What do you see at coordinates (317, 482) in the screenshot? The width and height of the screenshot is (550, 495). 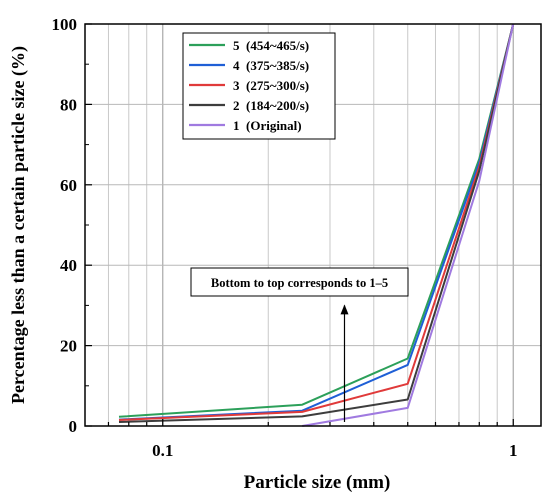 I see `x-axis-label: Particle size (mm)` at bounding box center [317, 482].